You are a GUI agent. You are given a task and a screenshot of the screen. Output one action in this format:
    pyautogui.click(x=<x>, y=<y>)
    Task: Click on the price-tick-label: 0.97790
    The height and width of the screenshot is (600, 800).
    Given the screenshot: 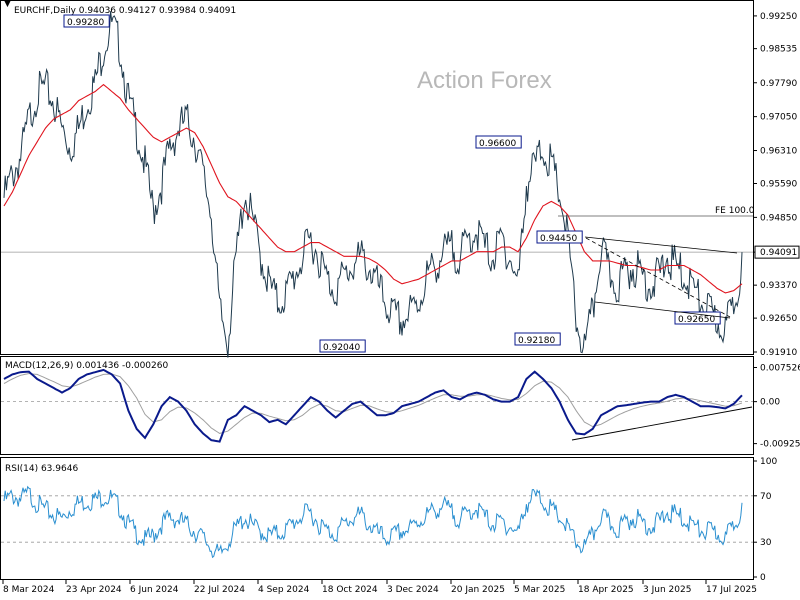 What is the action you would take?
    pyautogui.click(x=778, y=84)
    